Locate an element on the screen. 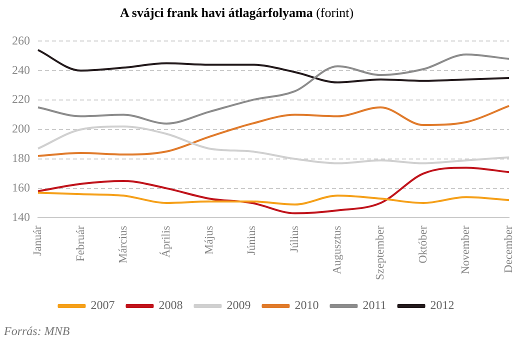  y-tick-label: 200 is located at coordinates (21, 129).